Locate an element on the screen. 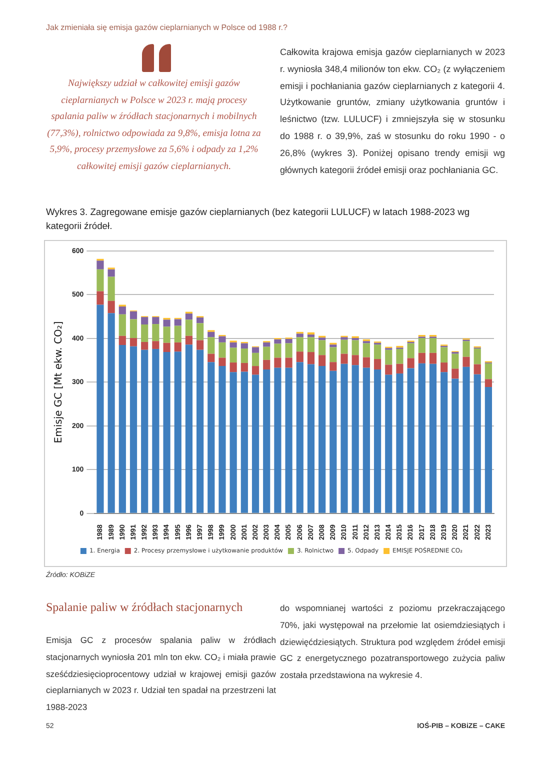 Image resolution: width=548 pixels, height=765 pixels. text: Spalanie paliw w źródłach stacjonarnych is located at coordinates (145, 607).